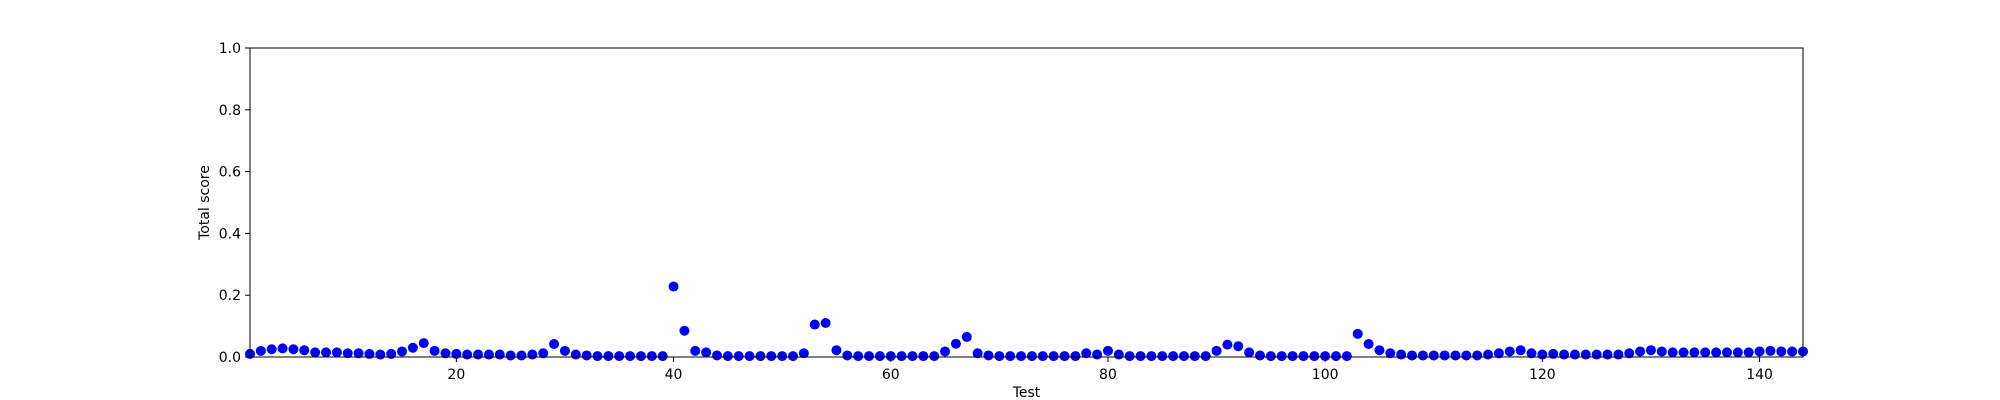 This screenshot has width=2000, height=400. What do you see at coordinates (230, 296) in the screenshot?
I see `y-tick-label: 0.2` at bounding box center [230, 296].